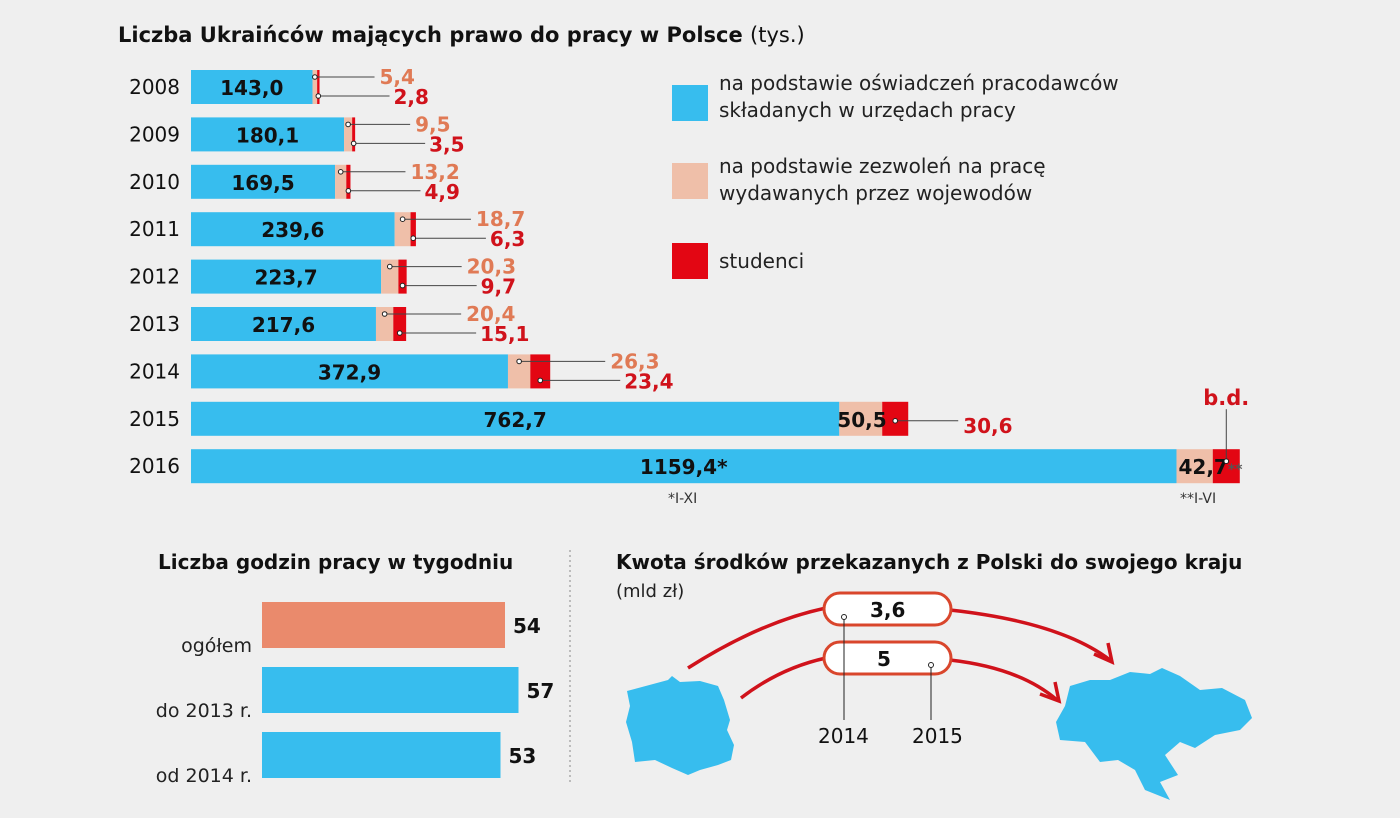  Describe the element at coordinates (283, 325) in the screenshot. I see `value-label-declarations: 217,6` at that location.